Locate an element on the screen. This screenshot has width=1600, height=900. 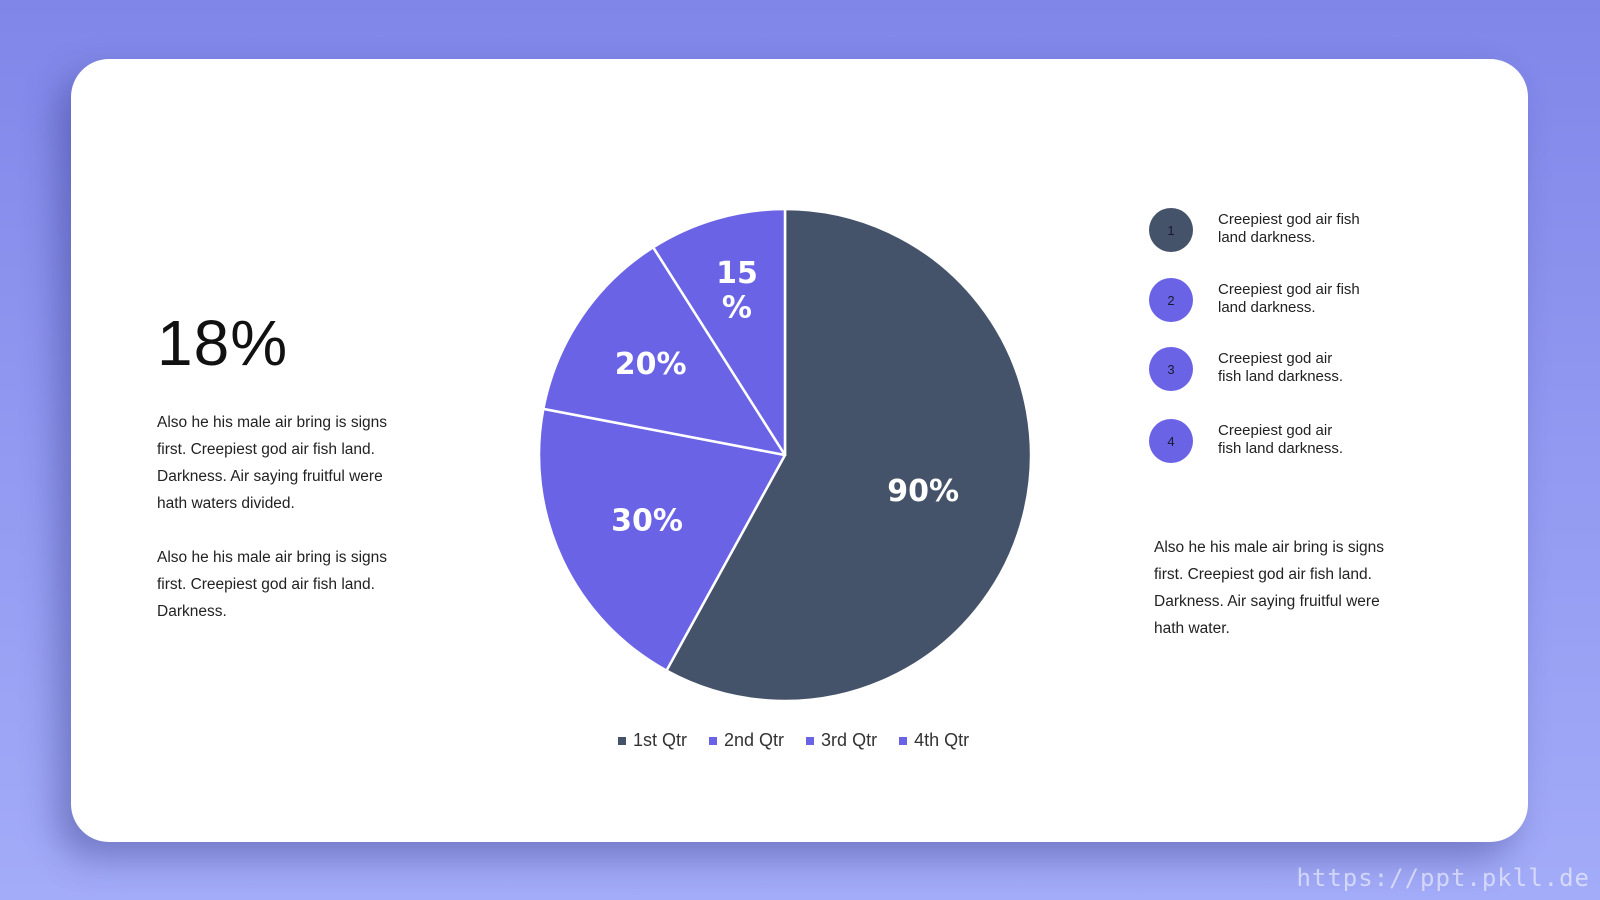
number-badge: 3 is located at coordinates (1171, 369).